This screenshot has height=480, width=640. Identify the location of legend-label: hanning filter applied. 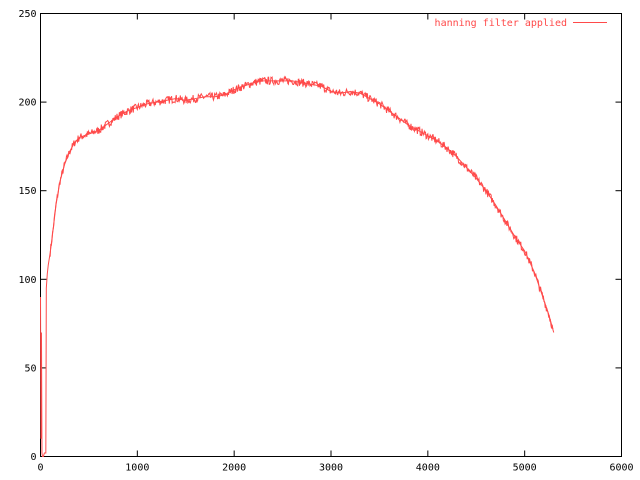
(501, 23).